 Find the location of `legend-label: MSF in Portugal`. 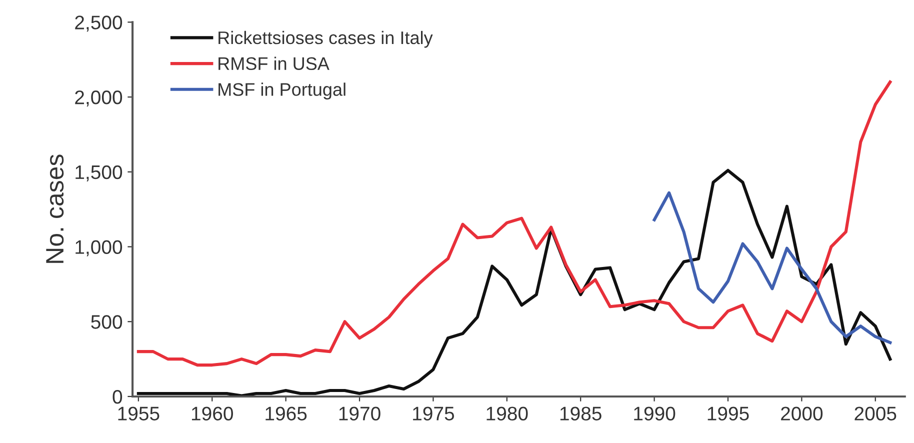

legend-label: MSF in Portugal is located at coordinates (282, 91).